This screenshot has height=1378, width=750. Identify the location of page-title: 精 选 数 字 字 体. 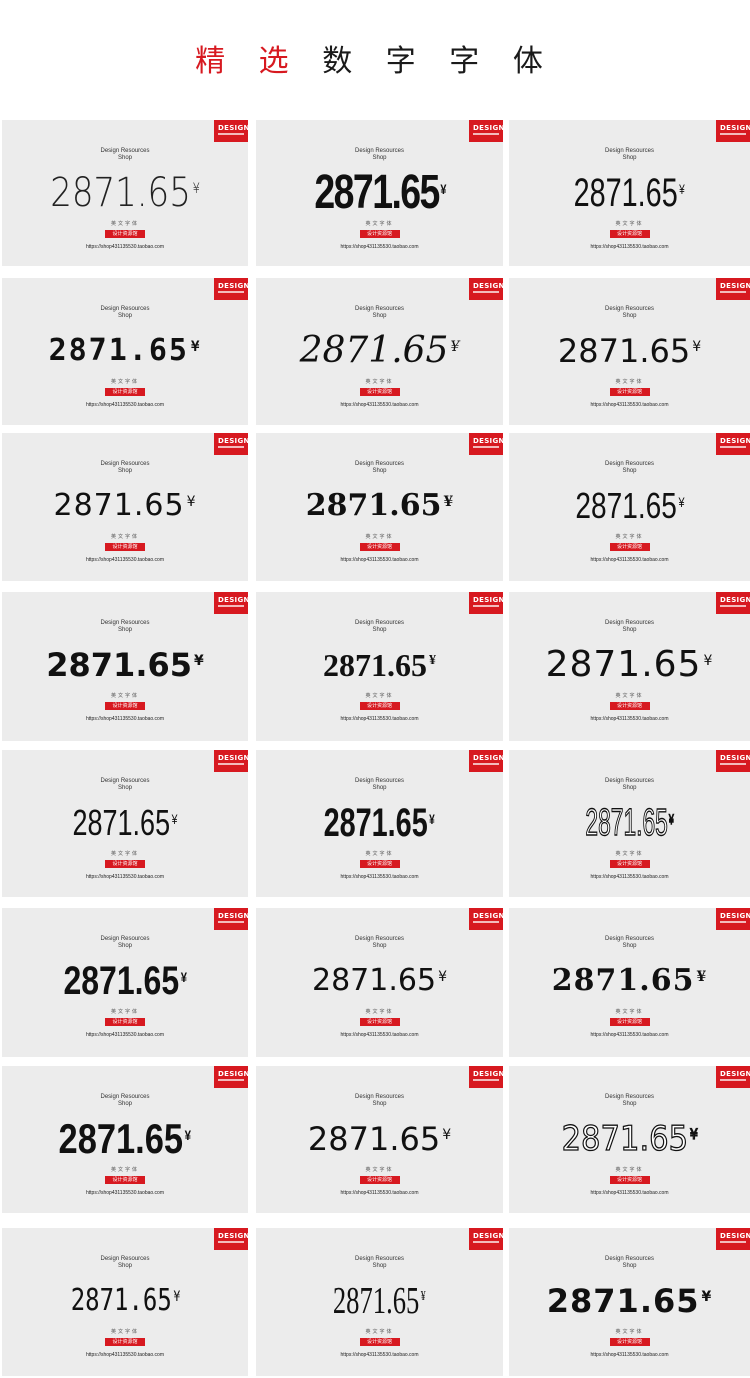
(375, 62).